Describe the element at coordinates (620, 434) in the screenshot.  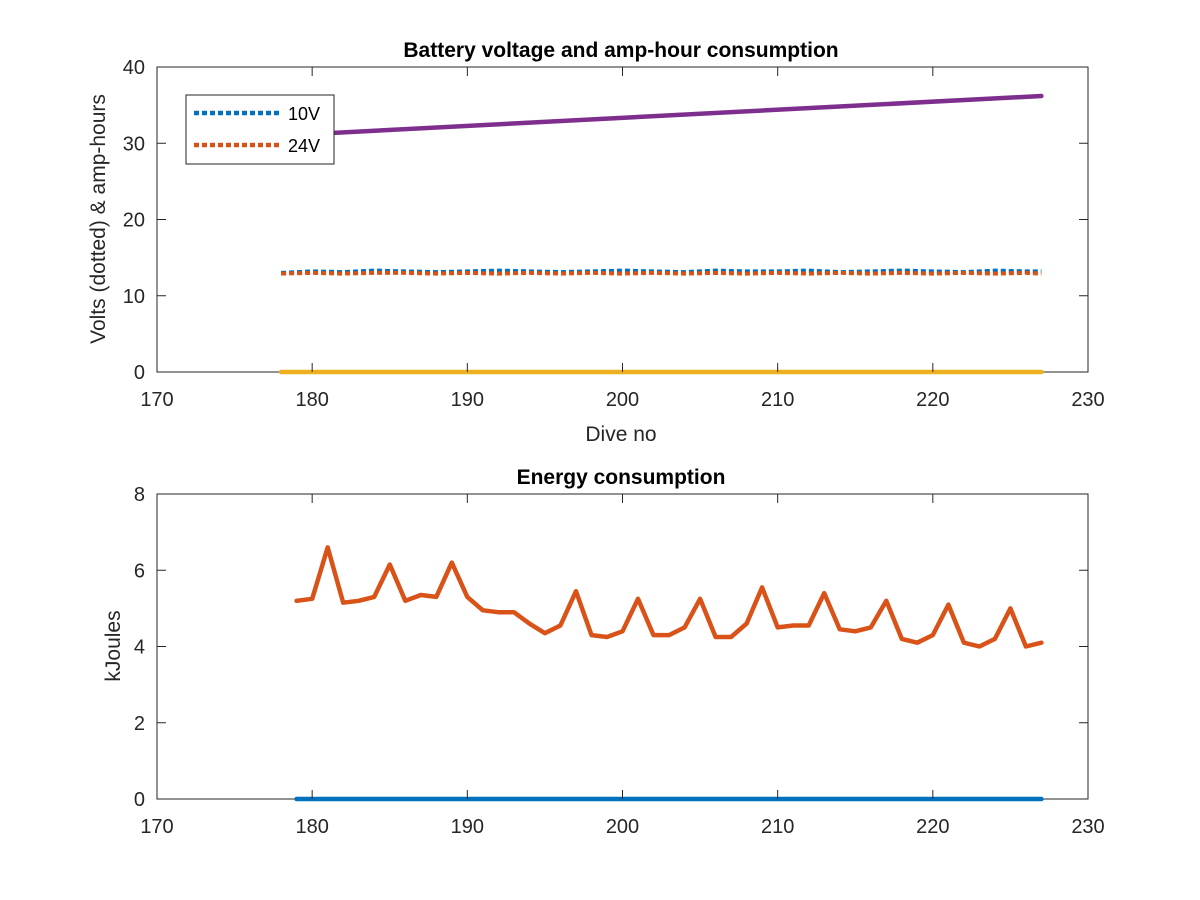
I see `x-axis-label-battery: Dive no` at that location.